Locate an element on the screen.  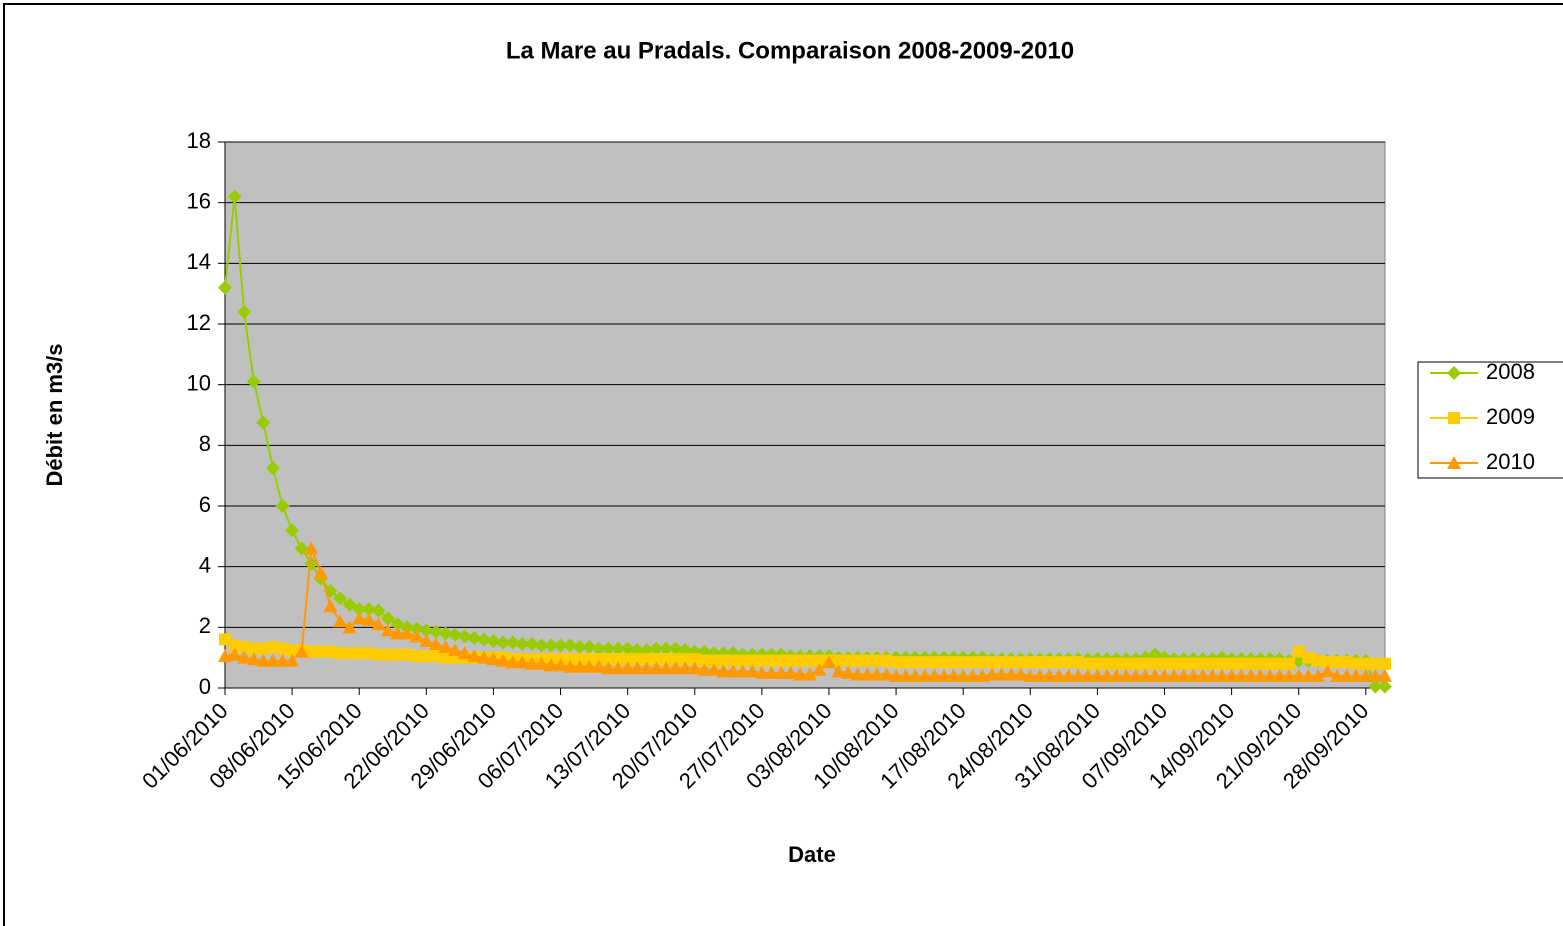
y-tick-label: 16 is located at coordinates (199, 200).